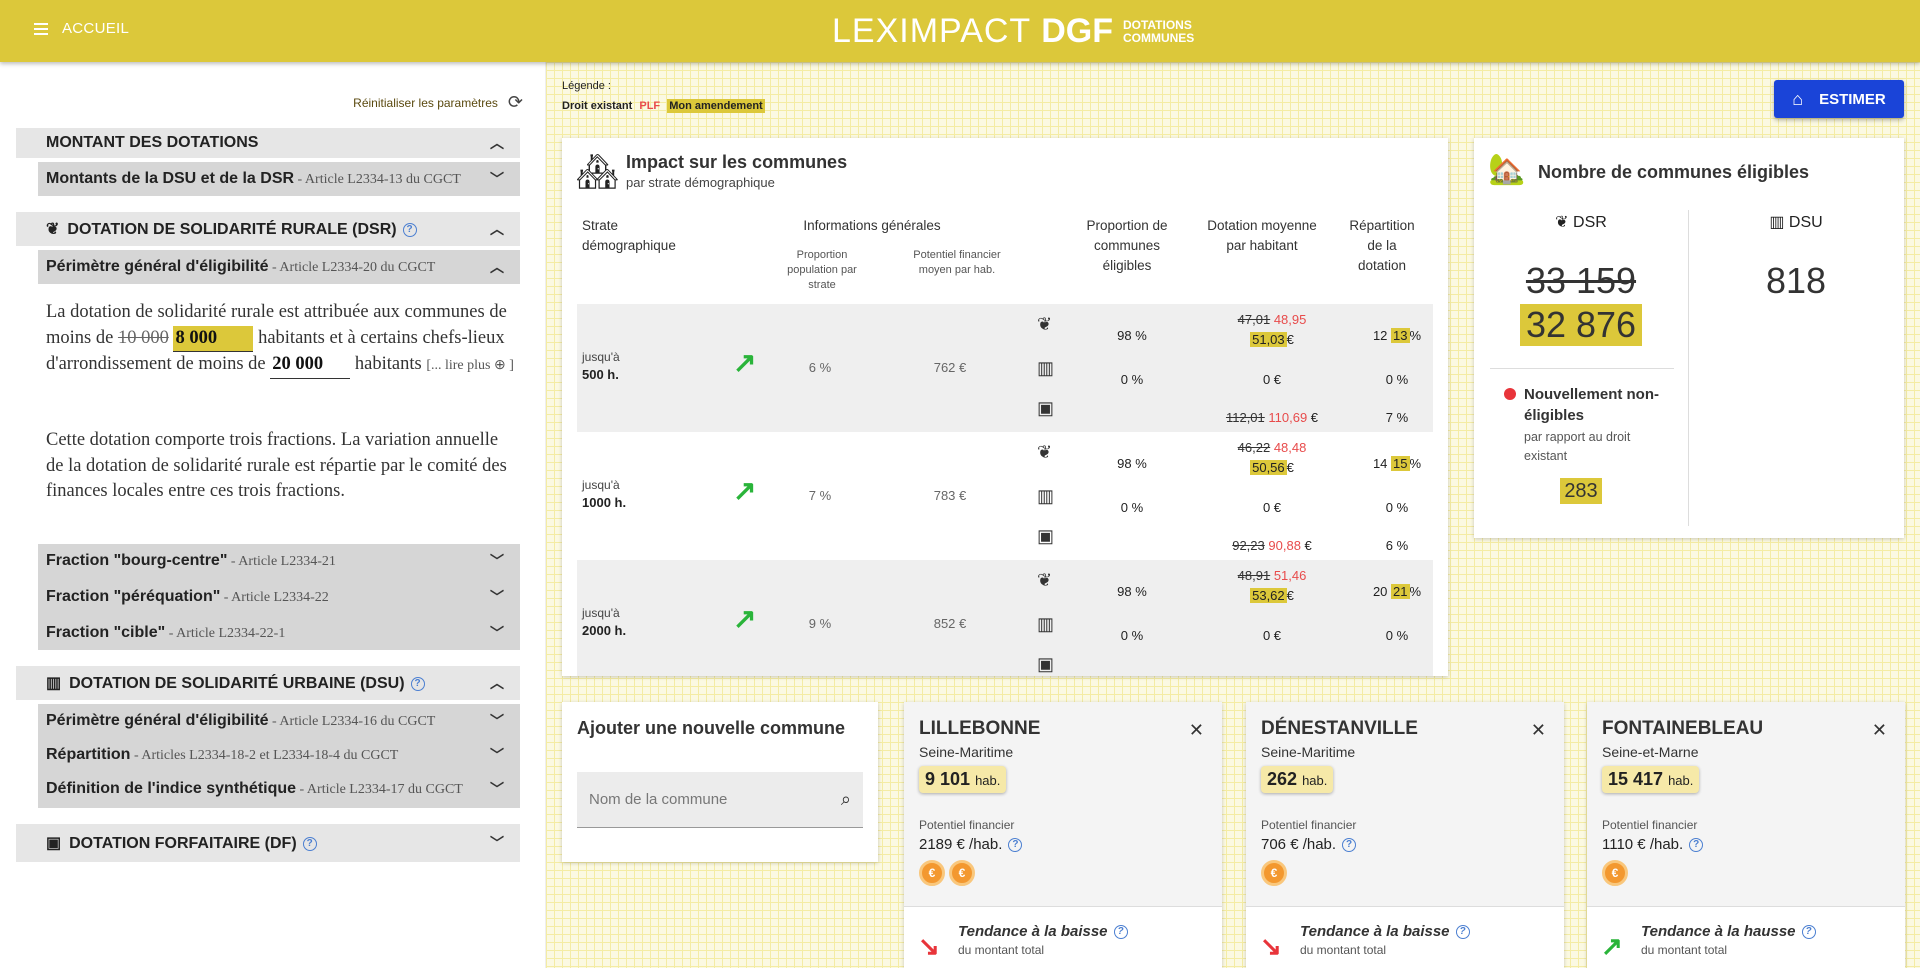 This screenshot has height=968, width=1920. What do you see at coordinates (143, 337) in the screenshot?
I see `old-threshold: 10 000` at bounding box center [143, 337].